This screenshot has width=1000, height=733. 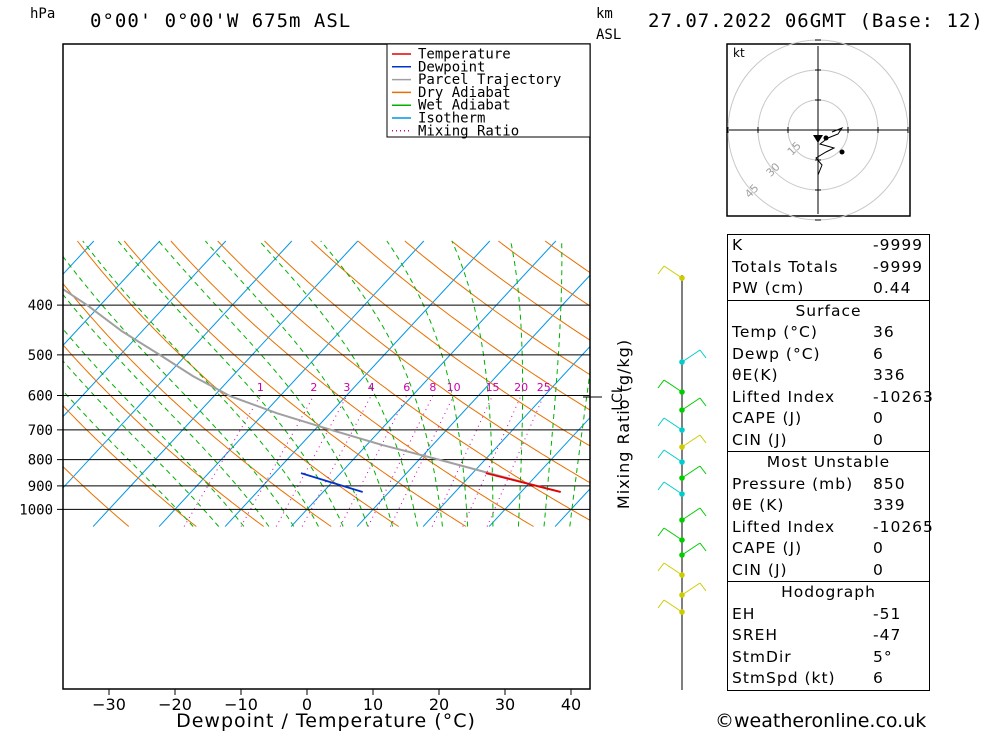 I want to click on indices-section: K -9999 Totals Totals -9999 PW (cm) 0.44, so click(x=828, y=268).